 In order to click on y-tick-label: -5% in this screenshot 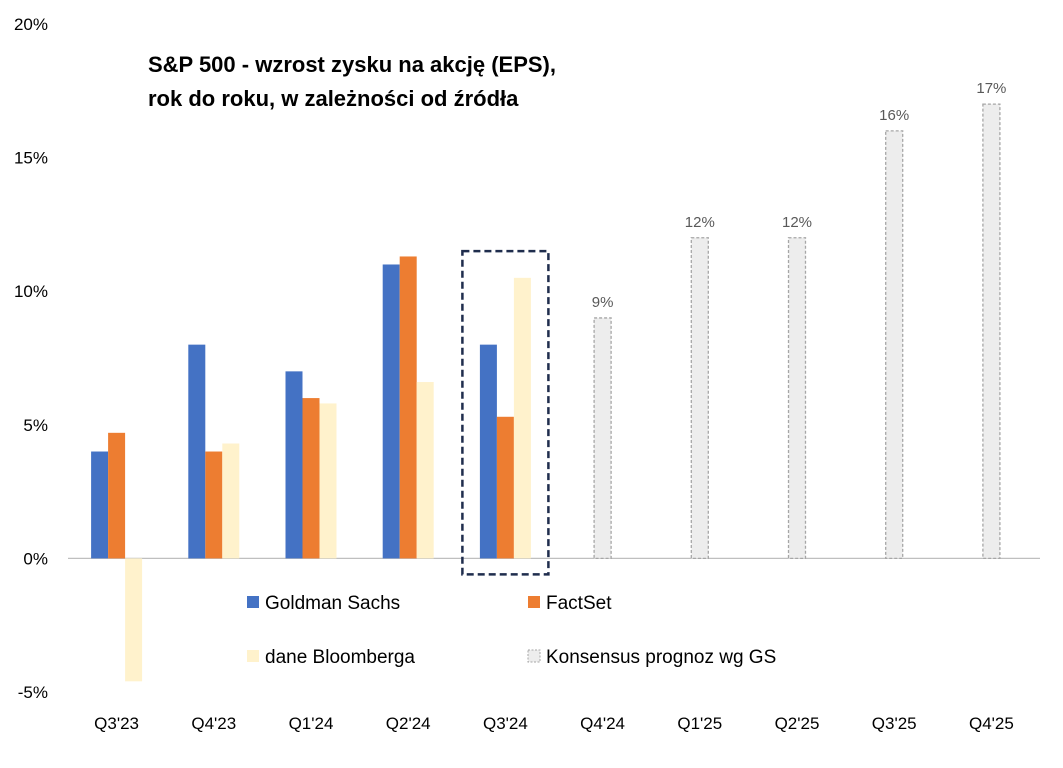, I will do `click(33, 692)`.